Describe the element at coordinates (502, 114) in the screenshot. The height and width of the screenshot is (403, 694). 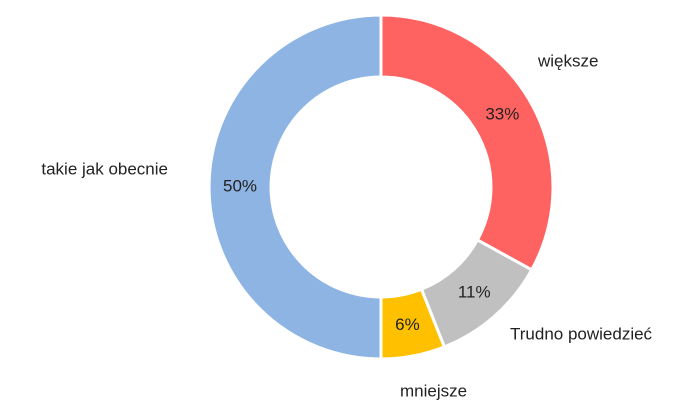
I see `data-label: 33%` at that location.